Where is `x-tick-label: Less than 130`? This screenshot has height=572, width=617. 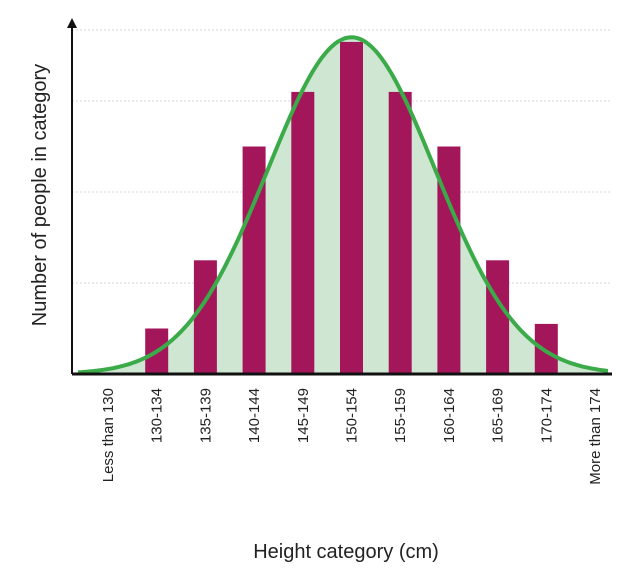 x-tick-label: Less than 130 is located at coordinates (108, 435).